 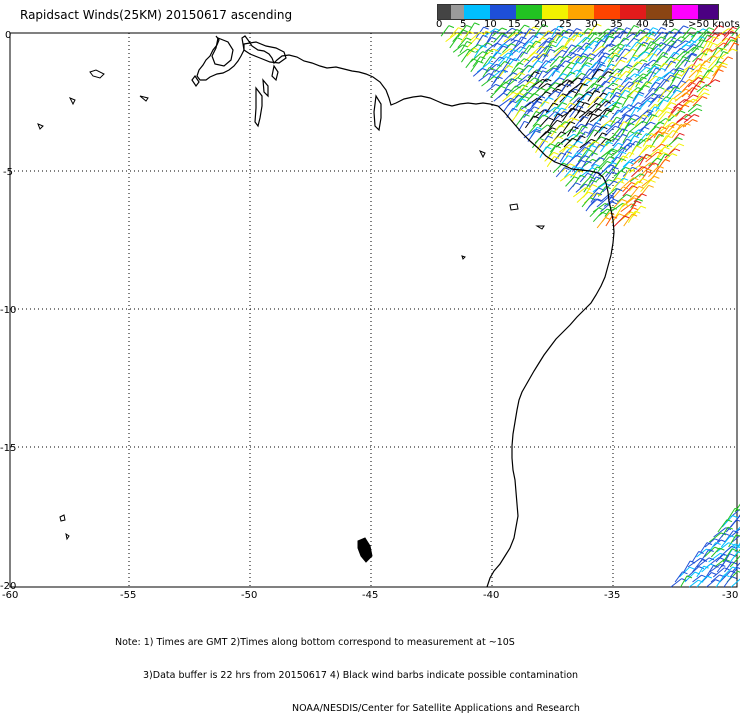 I want to click on wind-speed-legend, so click(x=578, y=12).